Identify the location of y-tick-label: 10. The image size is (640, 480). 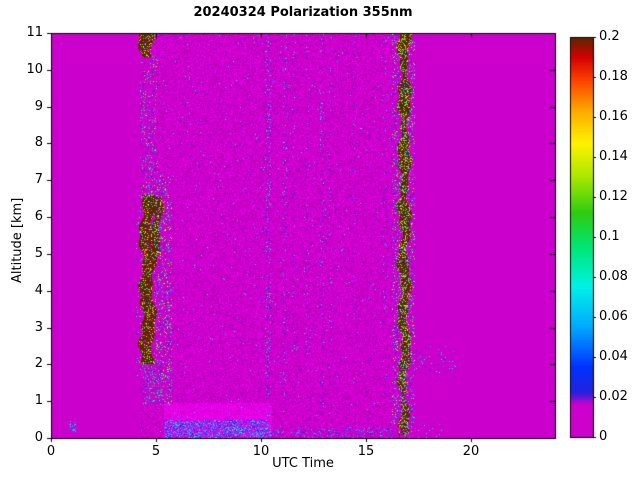
(34, 69).